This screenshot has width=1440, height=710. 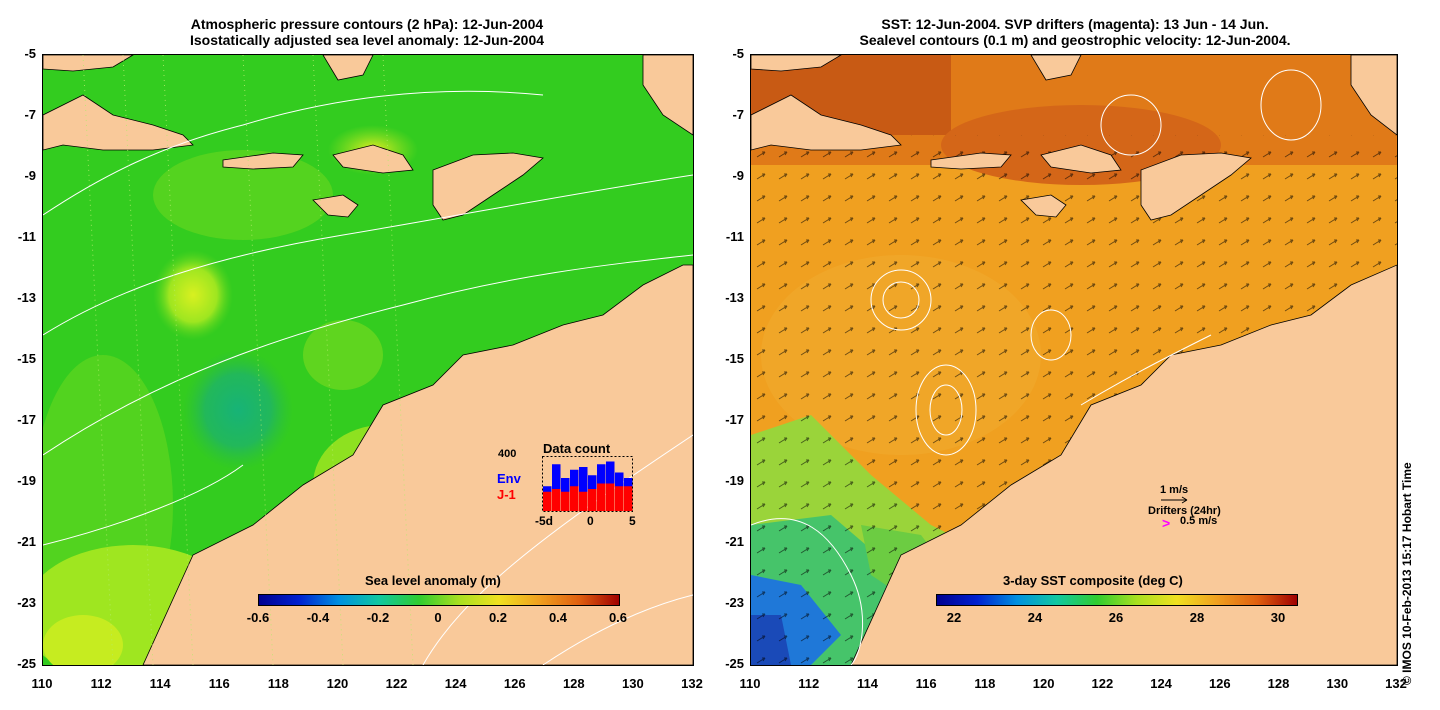 What do you see at coordinates (1116, 617) in the screenshot?
I see `colorbar-tick-label: 26` at bounding box center [1116, 617].